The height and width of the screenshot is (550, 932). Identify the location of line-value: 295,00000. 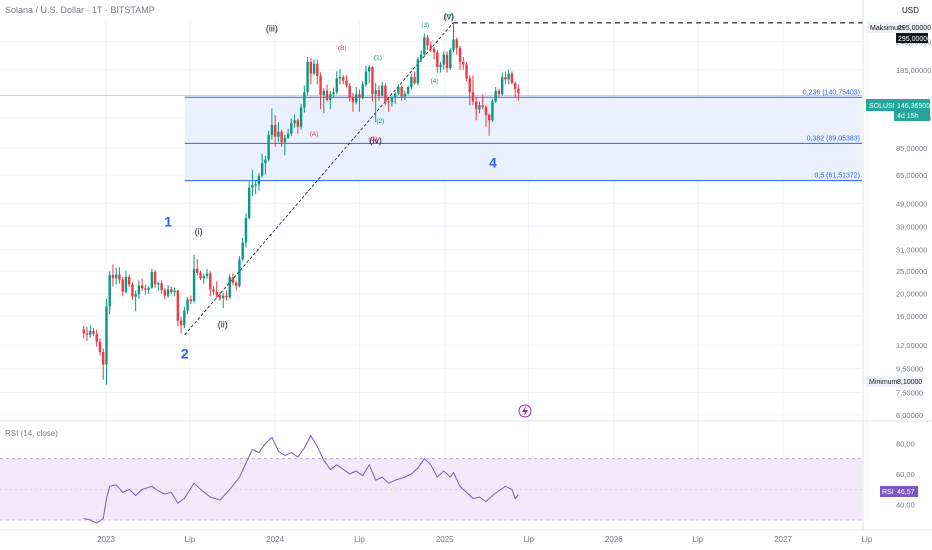
(914, 39).